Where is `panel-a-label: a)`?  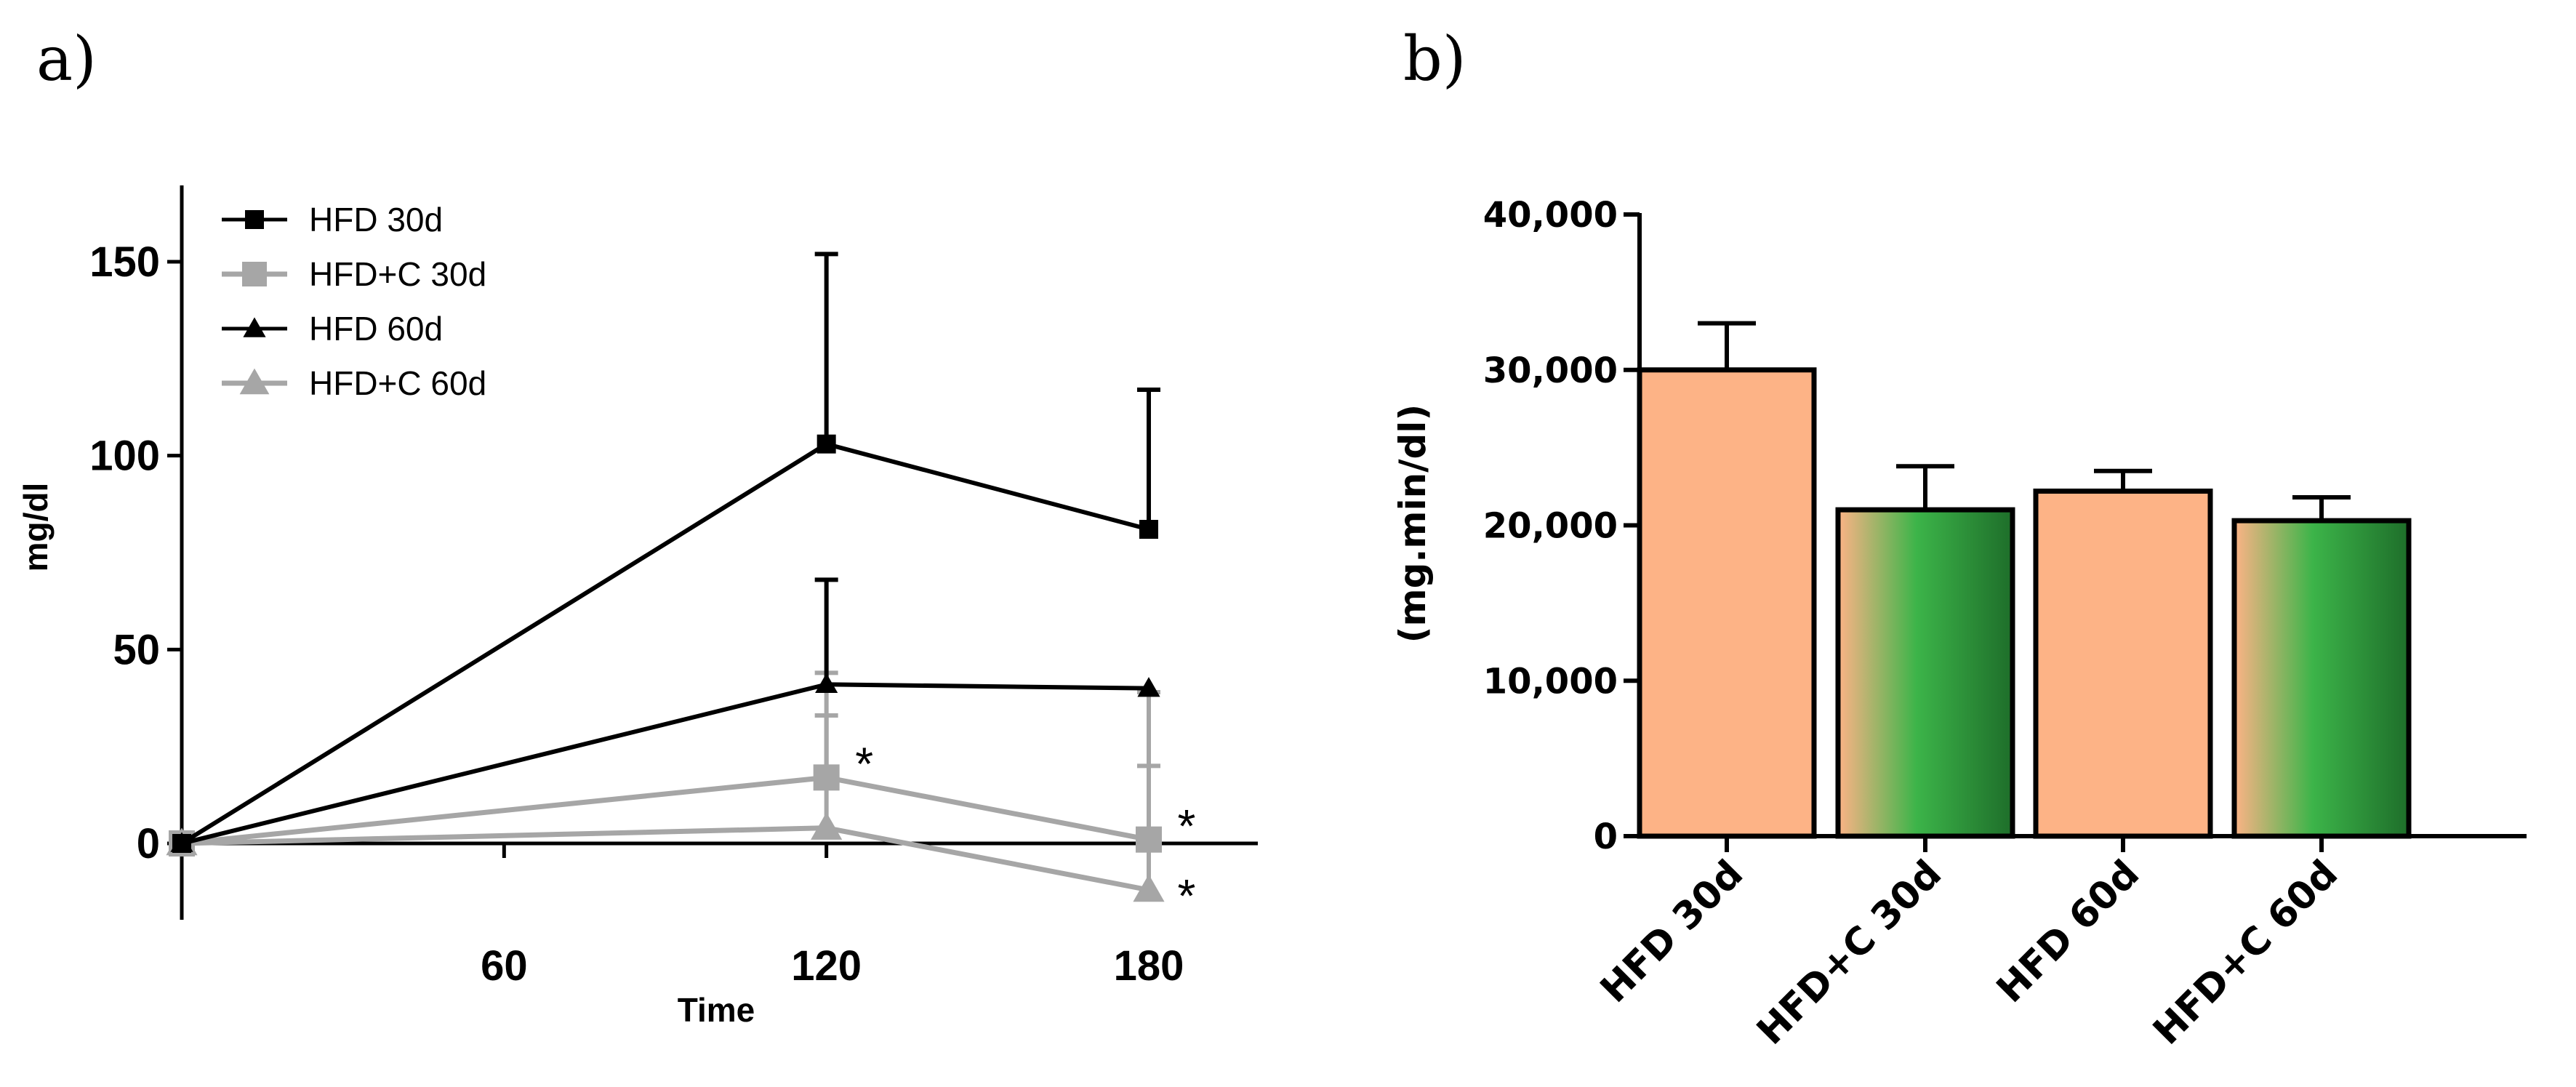
panel-a-label: a) is located at coordinates (66, 59).